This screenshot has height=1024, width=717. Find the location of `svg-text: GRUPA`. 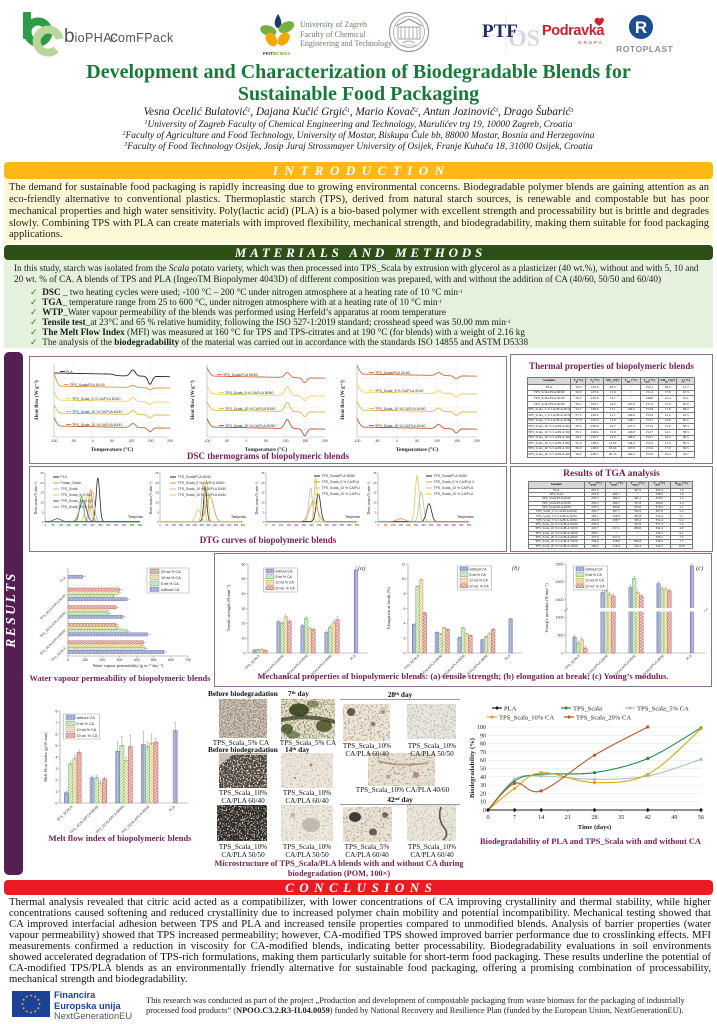

svg-text: GRUPA is located at coordinates (591, 42).